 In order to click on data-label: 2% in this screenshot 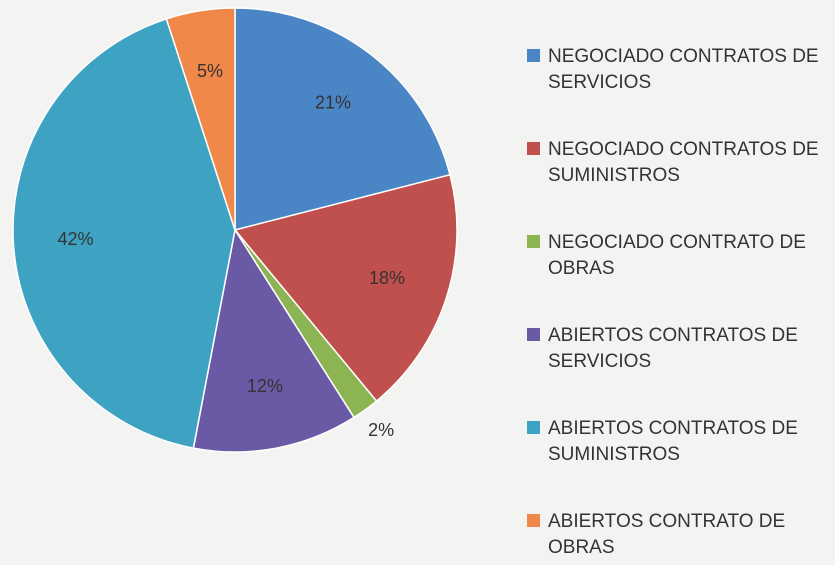, I will do `click(381, 430)`.